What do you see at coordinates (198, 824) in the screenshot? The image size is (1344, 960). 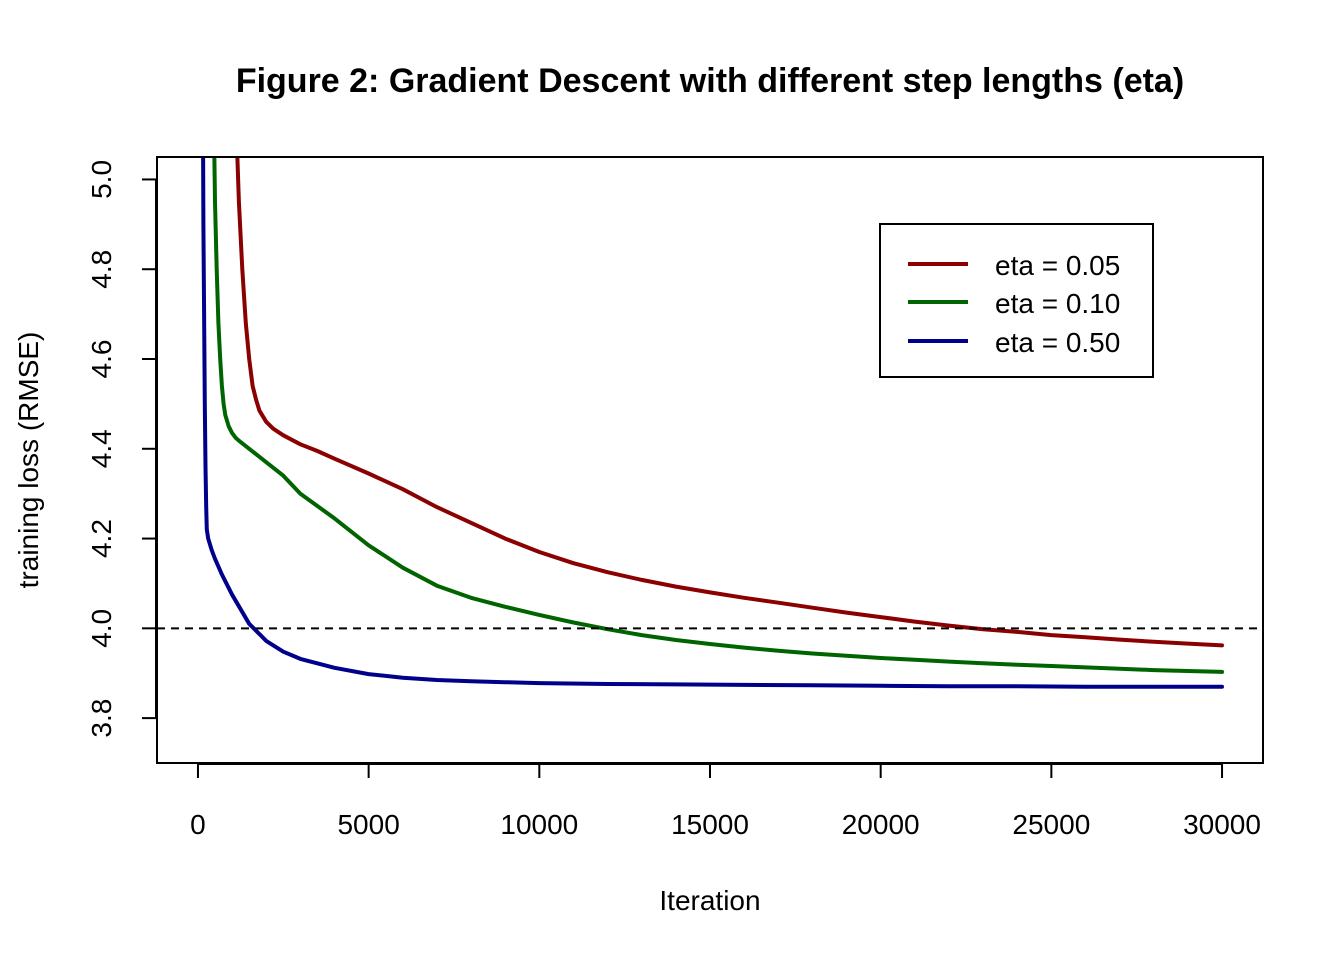 I see `x-tick-label: 0` at bounding box center [198, 824].